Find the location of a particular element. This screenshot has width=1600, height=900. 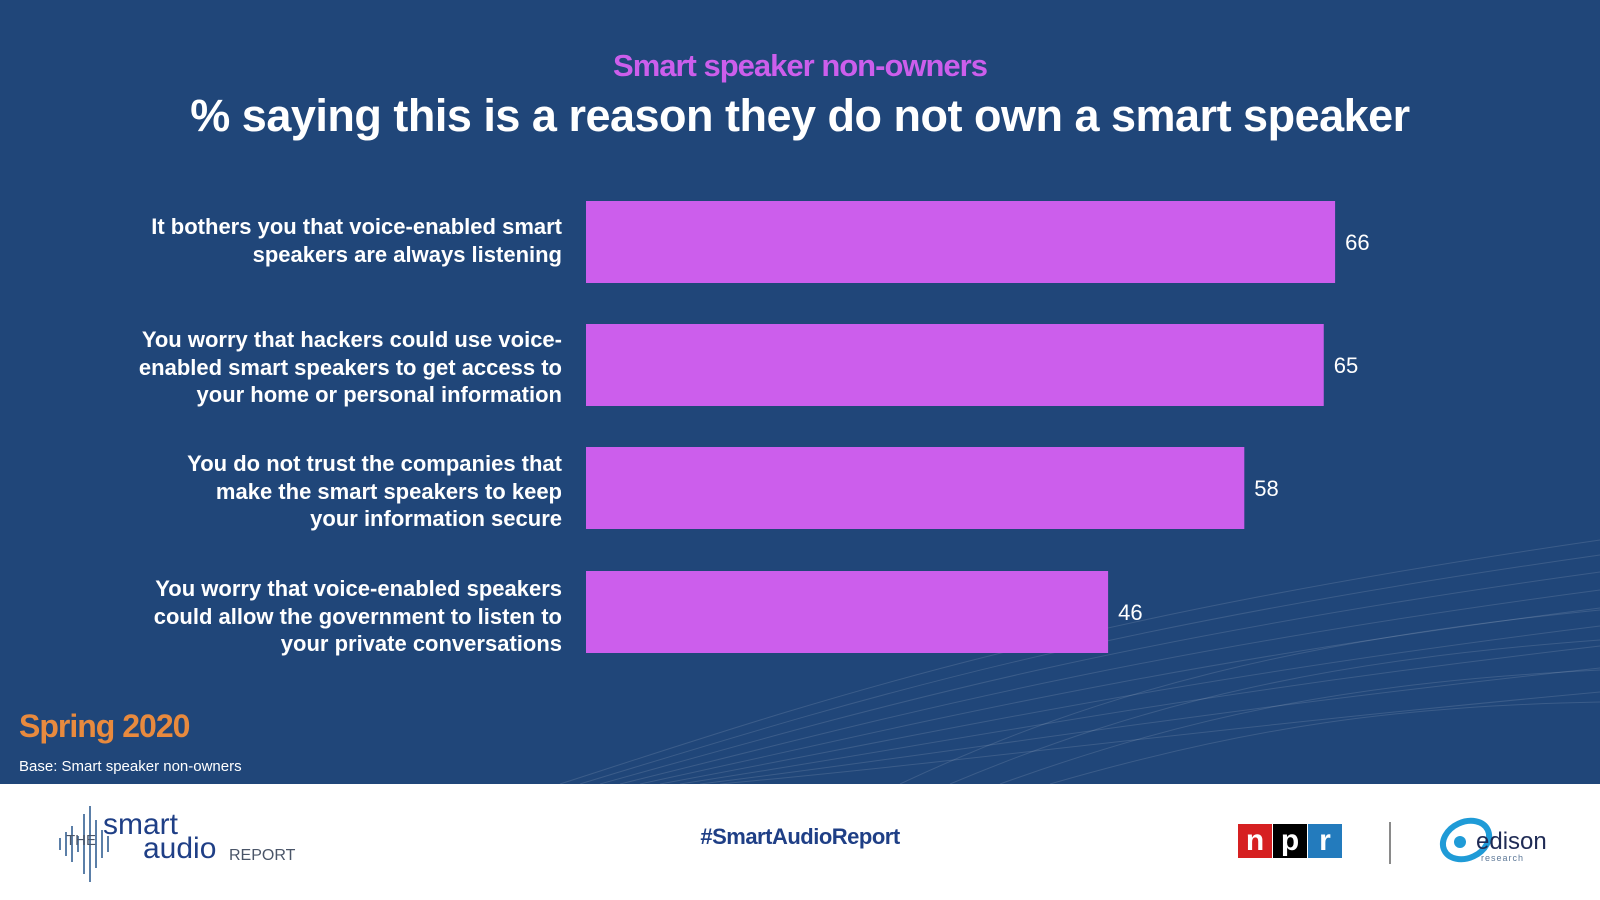

data-label-always-listening: 66 is located at coordinates (1357, 242).